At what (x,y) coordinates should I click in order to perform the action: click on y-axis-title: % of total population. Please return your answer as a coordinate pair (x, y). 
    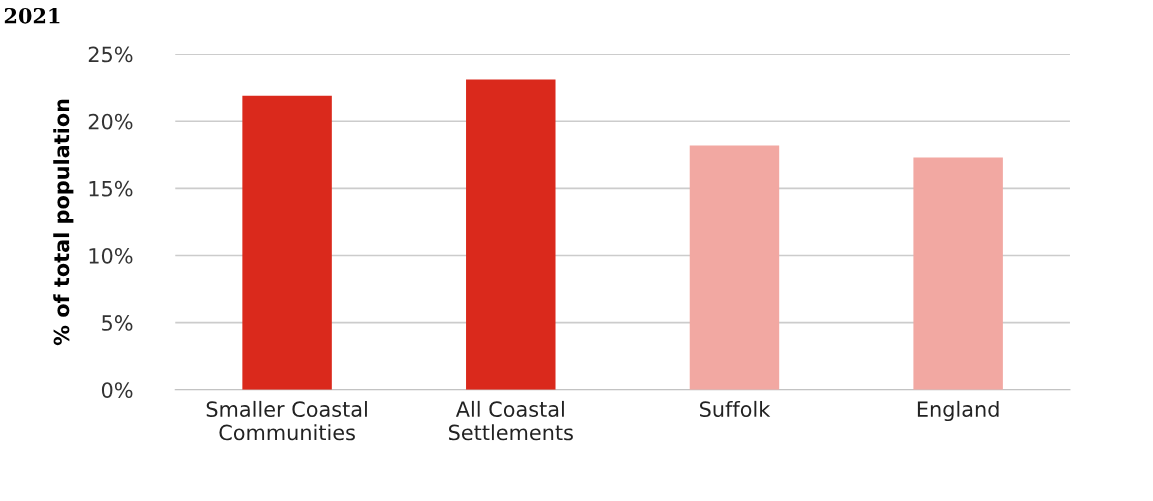
    Looking at the image, I should click on (63, 222).